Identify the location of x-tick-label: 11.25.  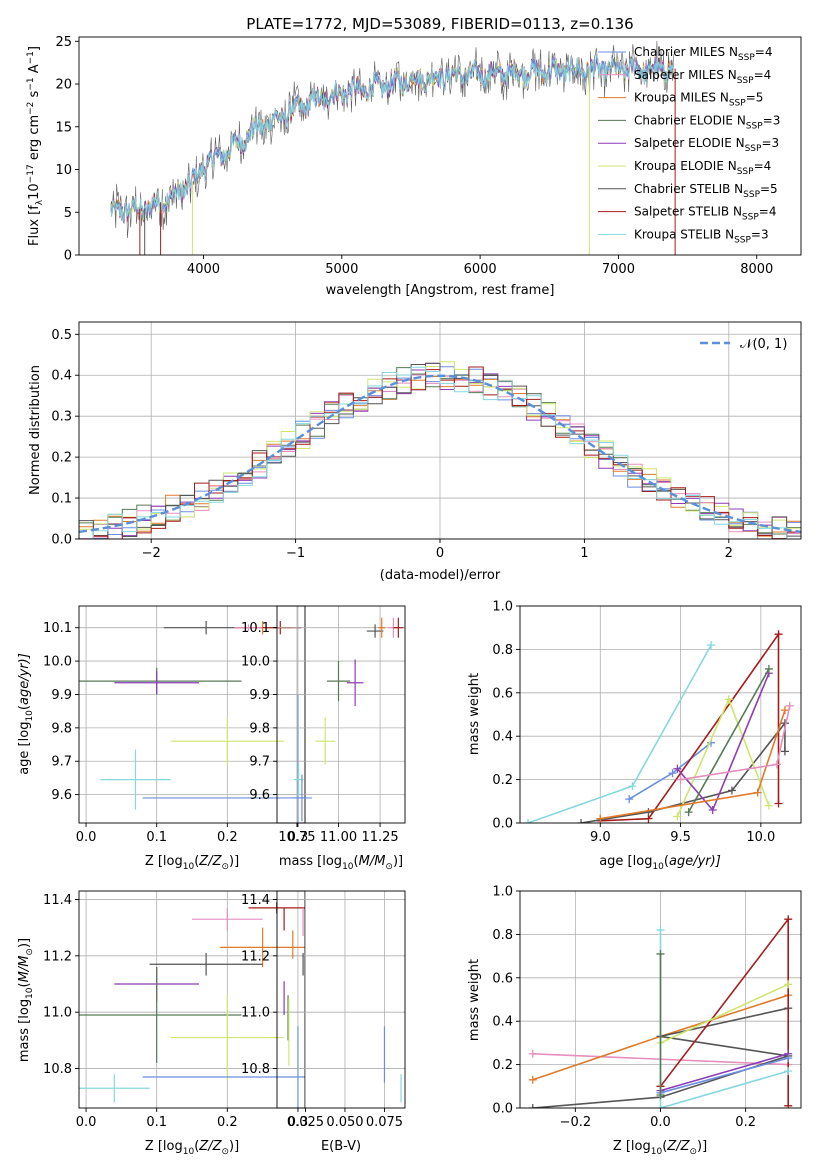
(379, 837).